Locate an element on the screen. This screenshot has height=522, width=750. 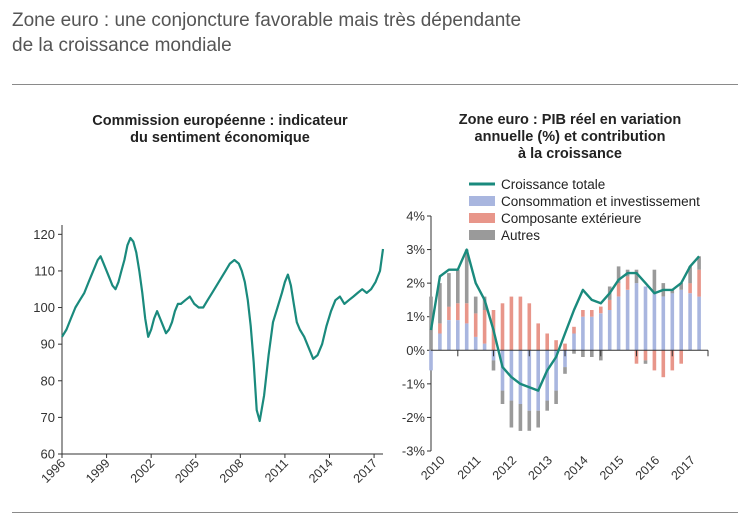
x-tick-label: 2013 is located at coordinates (541, 468).